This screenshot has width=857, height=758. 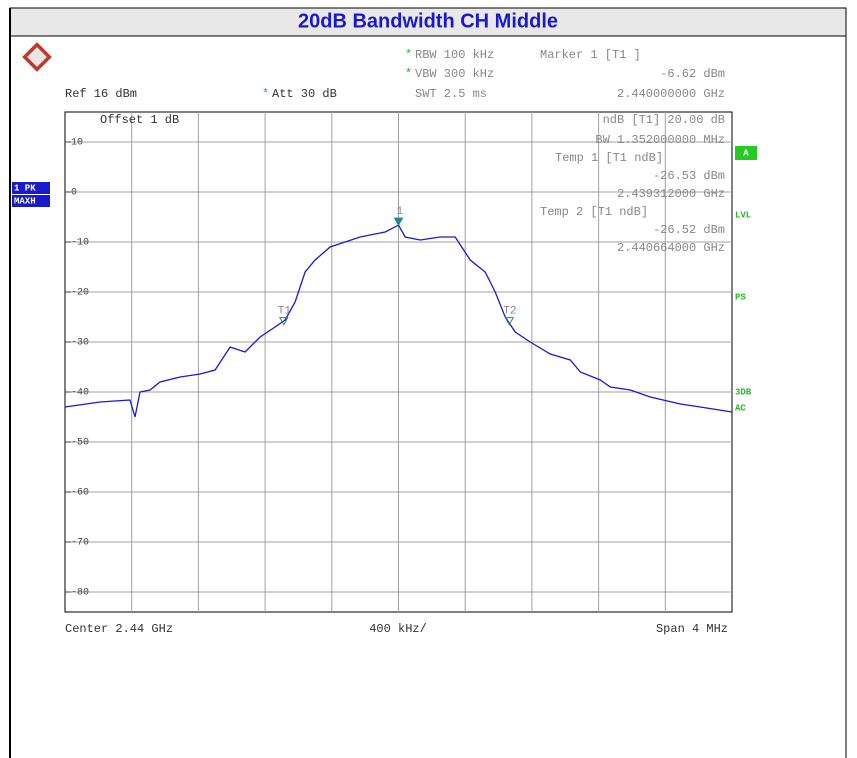 What do you see at coordinates (80, 493) in the screenshot?
I see `y-tick-label: -60` at bounding box center [80, 493].